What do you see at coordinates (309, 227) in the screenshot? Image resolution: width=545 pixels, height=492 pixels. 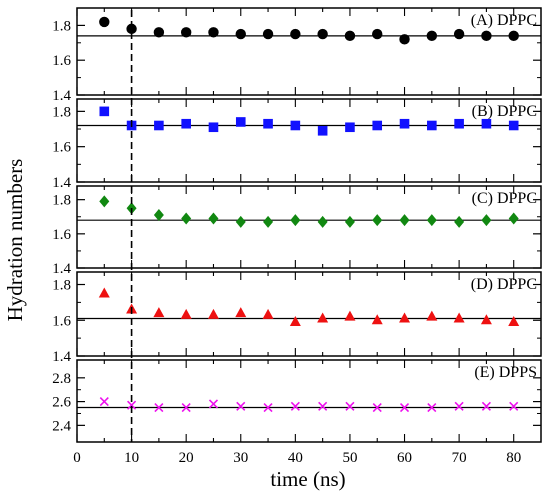 I see `panel-3-frame` at bounding box center [309, 227].